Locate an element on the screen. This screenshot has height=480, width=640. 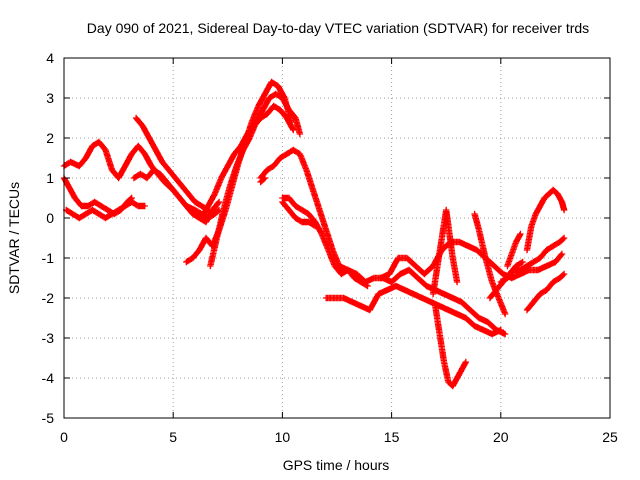
series-track-d is located at coordinates (174, 166).